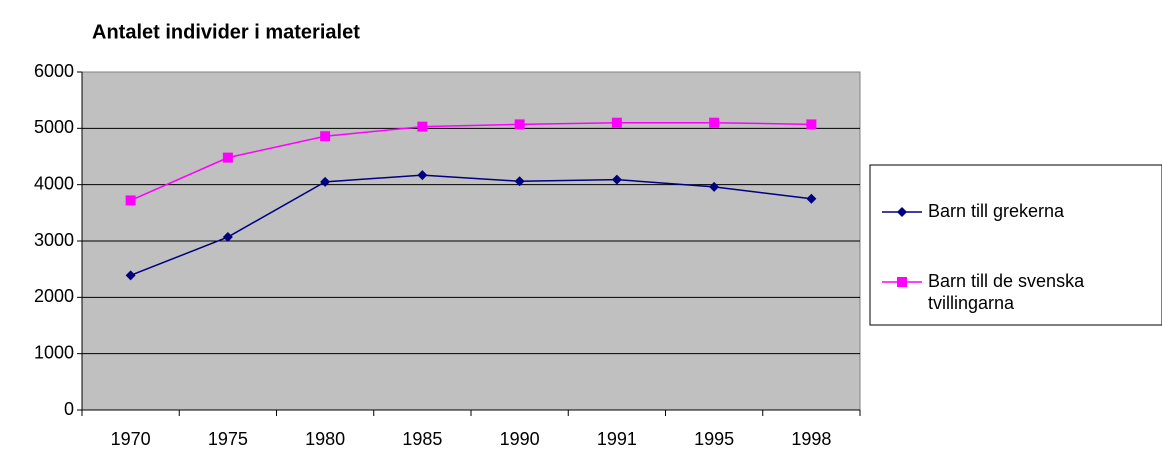 This screenshot has width=1162, height=462. I want to click on legend-label: Barn till de svenska tvillingarna, so click(1006, 292).